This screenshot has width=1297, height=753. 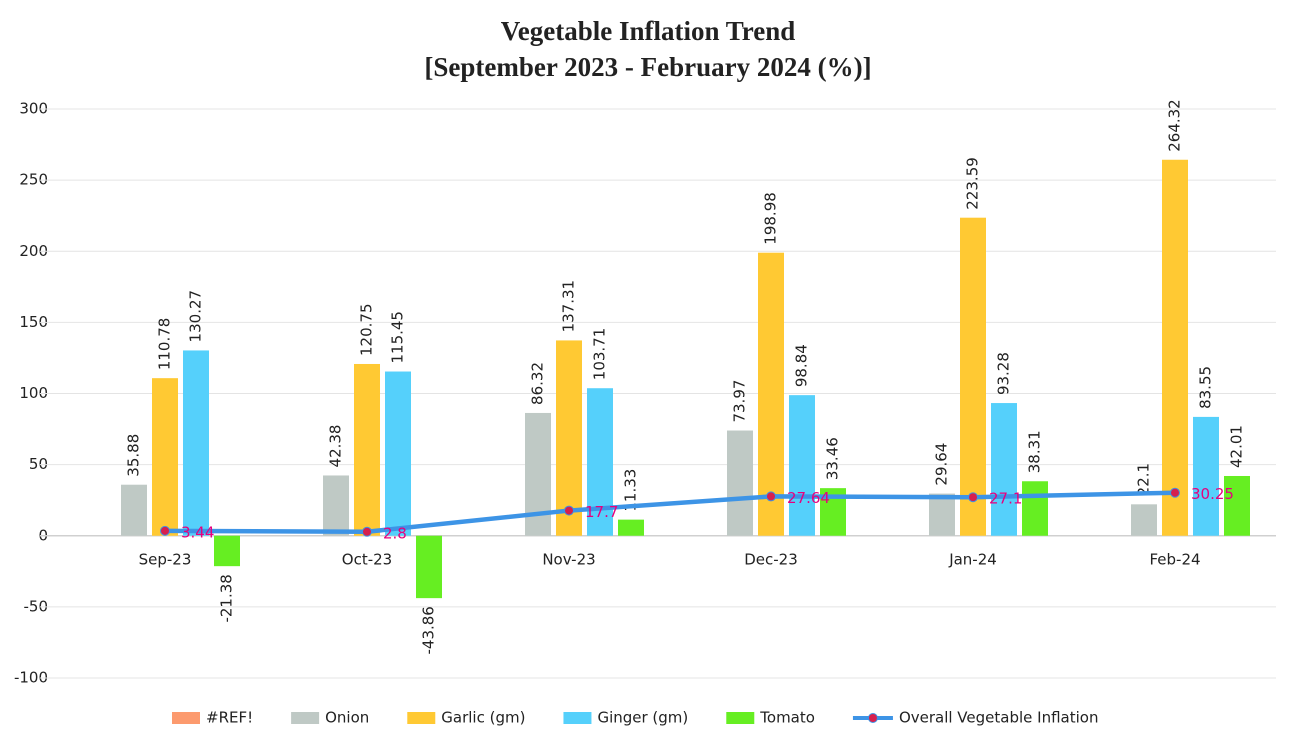 What do you see at coordinates (165, 559) in the screenshot?
I see `x-tick-label: Sep-23` at bounding box center [165, 559].